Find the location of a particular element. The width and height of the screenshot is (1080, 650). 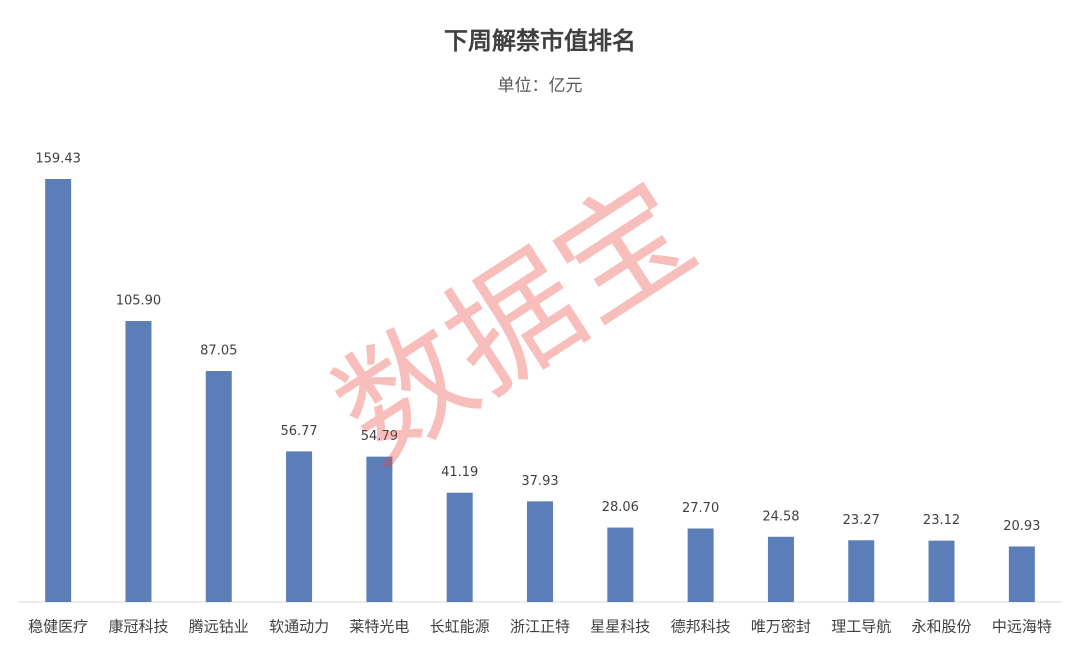

x-tick-label: 唯万密封 is located at coordinates (781, 627).